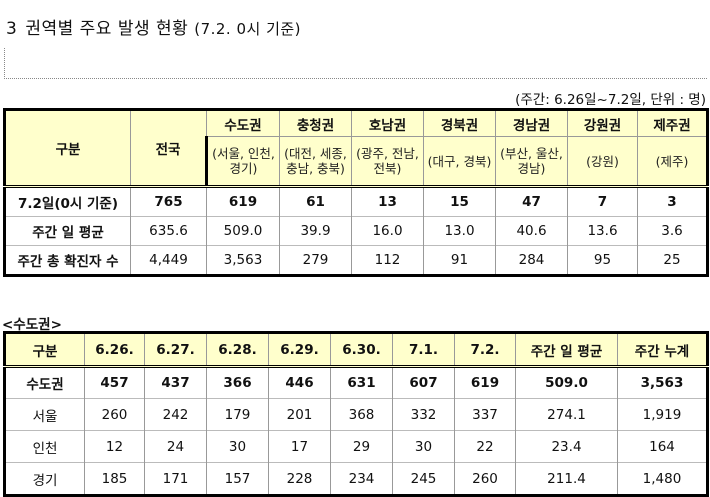 Image resolution: width=710 pixels, height=497 pixels. I want to click on cell-value: 47, so click(531, 201).